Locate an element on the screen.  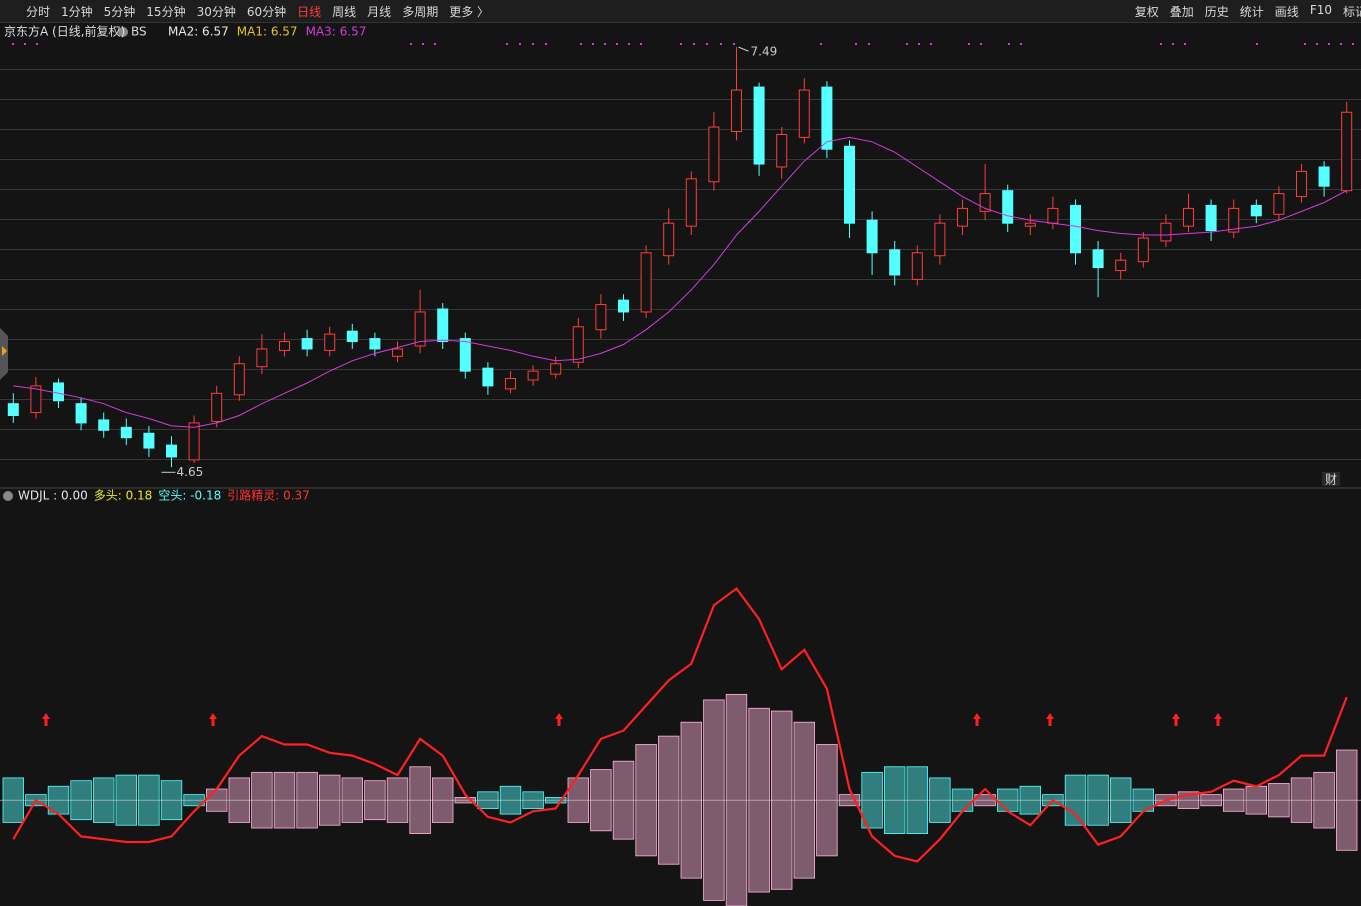
high-label: 7.49 is located at coordinates (764, 52).